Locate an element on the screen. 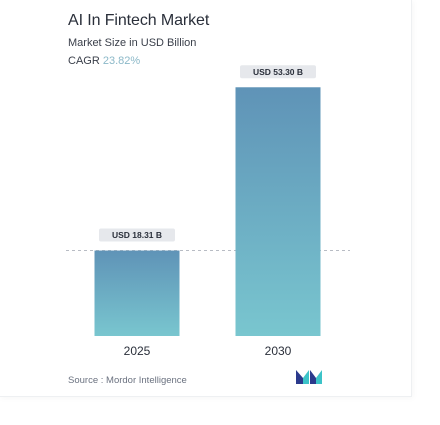 This screenshot has height=425, width=440. cagr-line: CAGR 23.82% is located at coordinates (104, 61).